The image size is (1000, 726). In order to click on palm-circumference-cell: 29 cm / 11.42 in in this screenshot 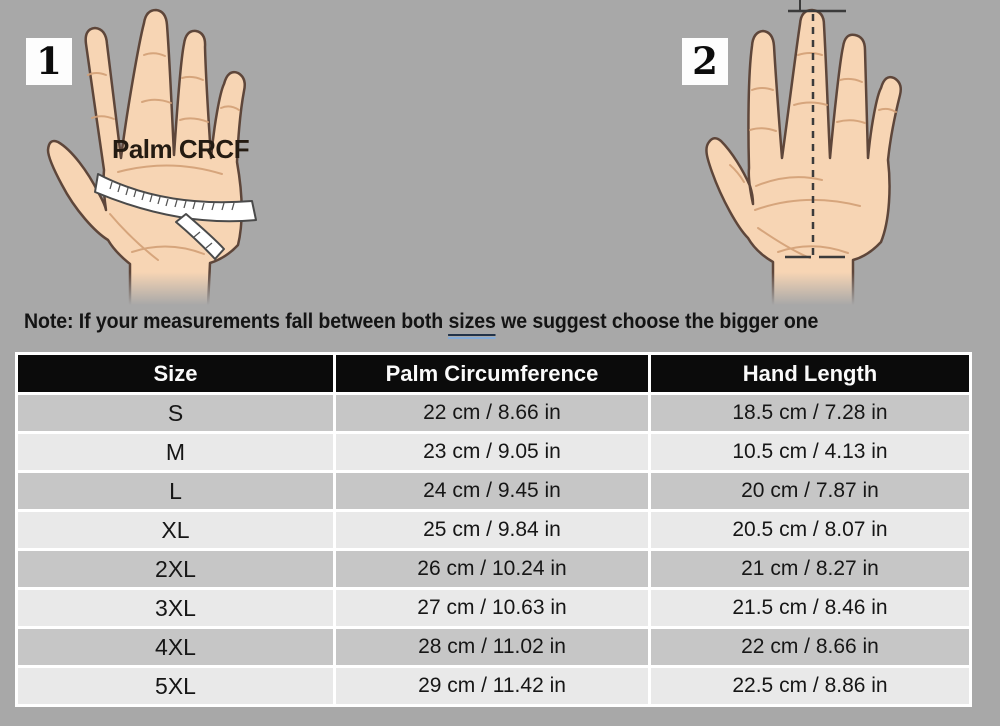, I will do `click(492, 686)`.